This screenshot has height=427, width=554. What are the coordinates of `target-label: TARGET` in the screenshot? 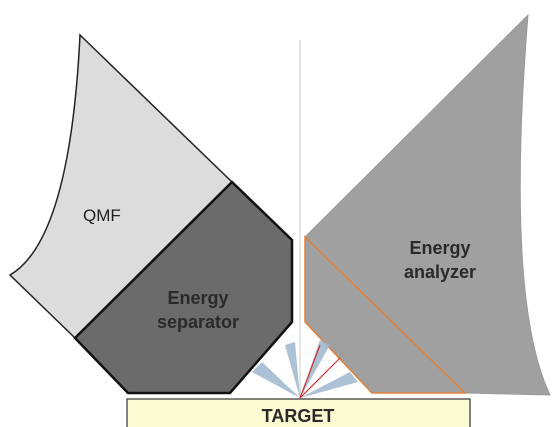 It's located at (298, 416).